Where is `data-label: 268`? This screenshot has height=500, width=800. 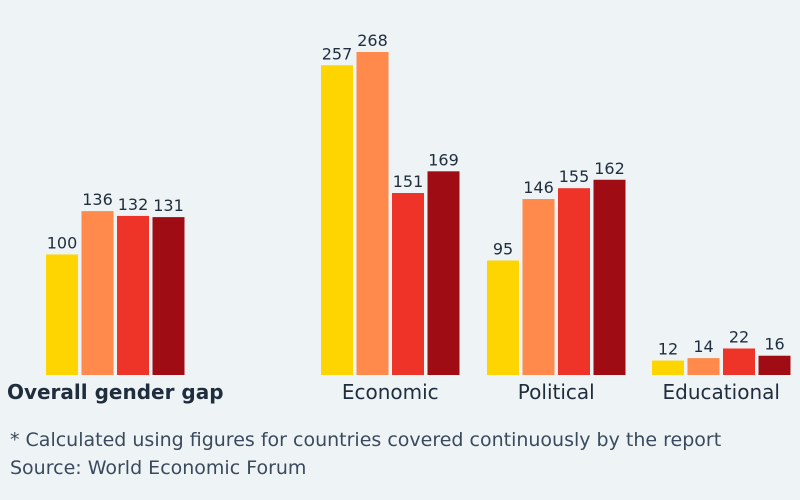 data-label: 268 is located at coordinates (372, 40).